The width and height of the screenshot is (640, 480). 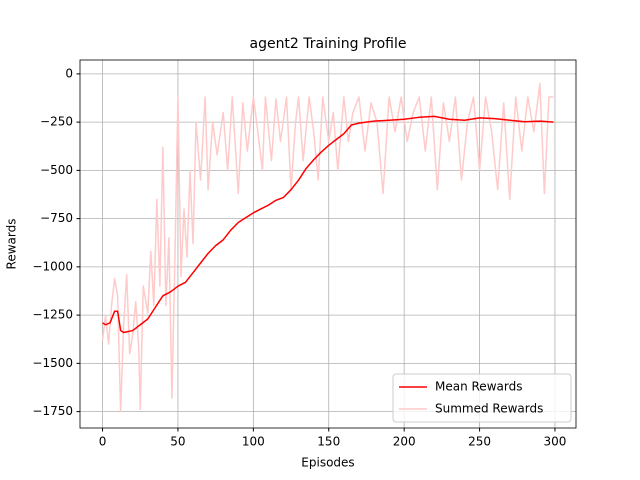 I want to click on x-tick-label: 150, so click(x=328, y=442).